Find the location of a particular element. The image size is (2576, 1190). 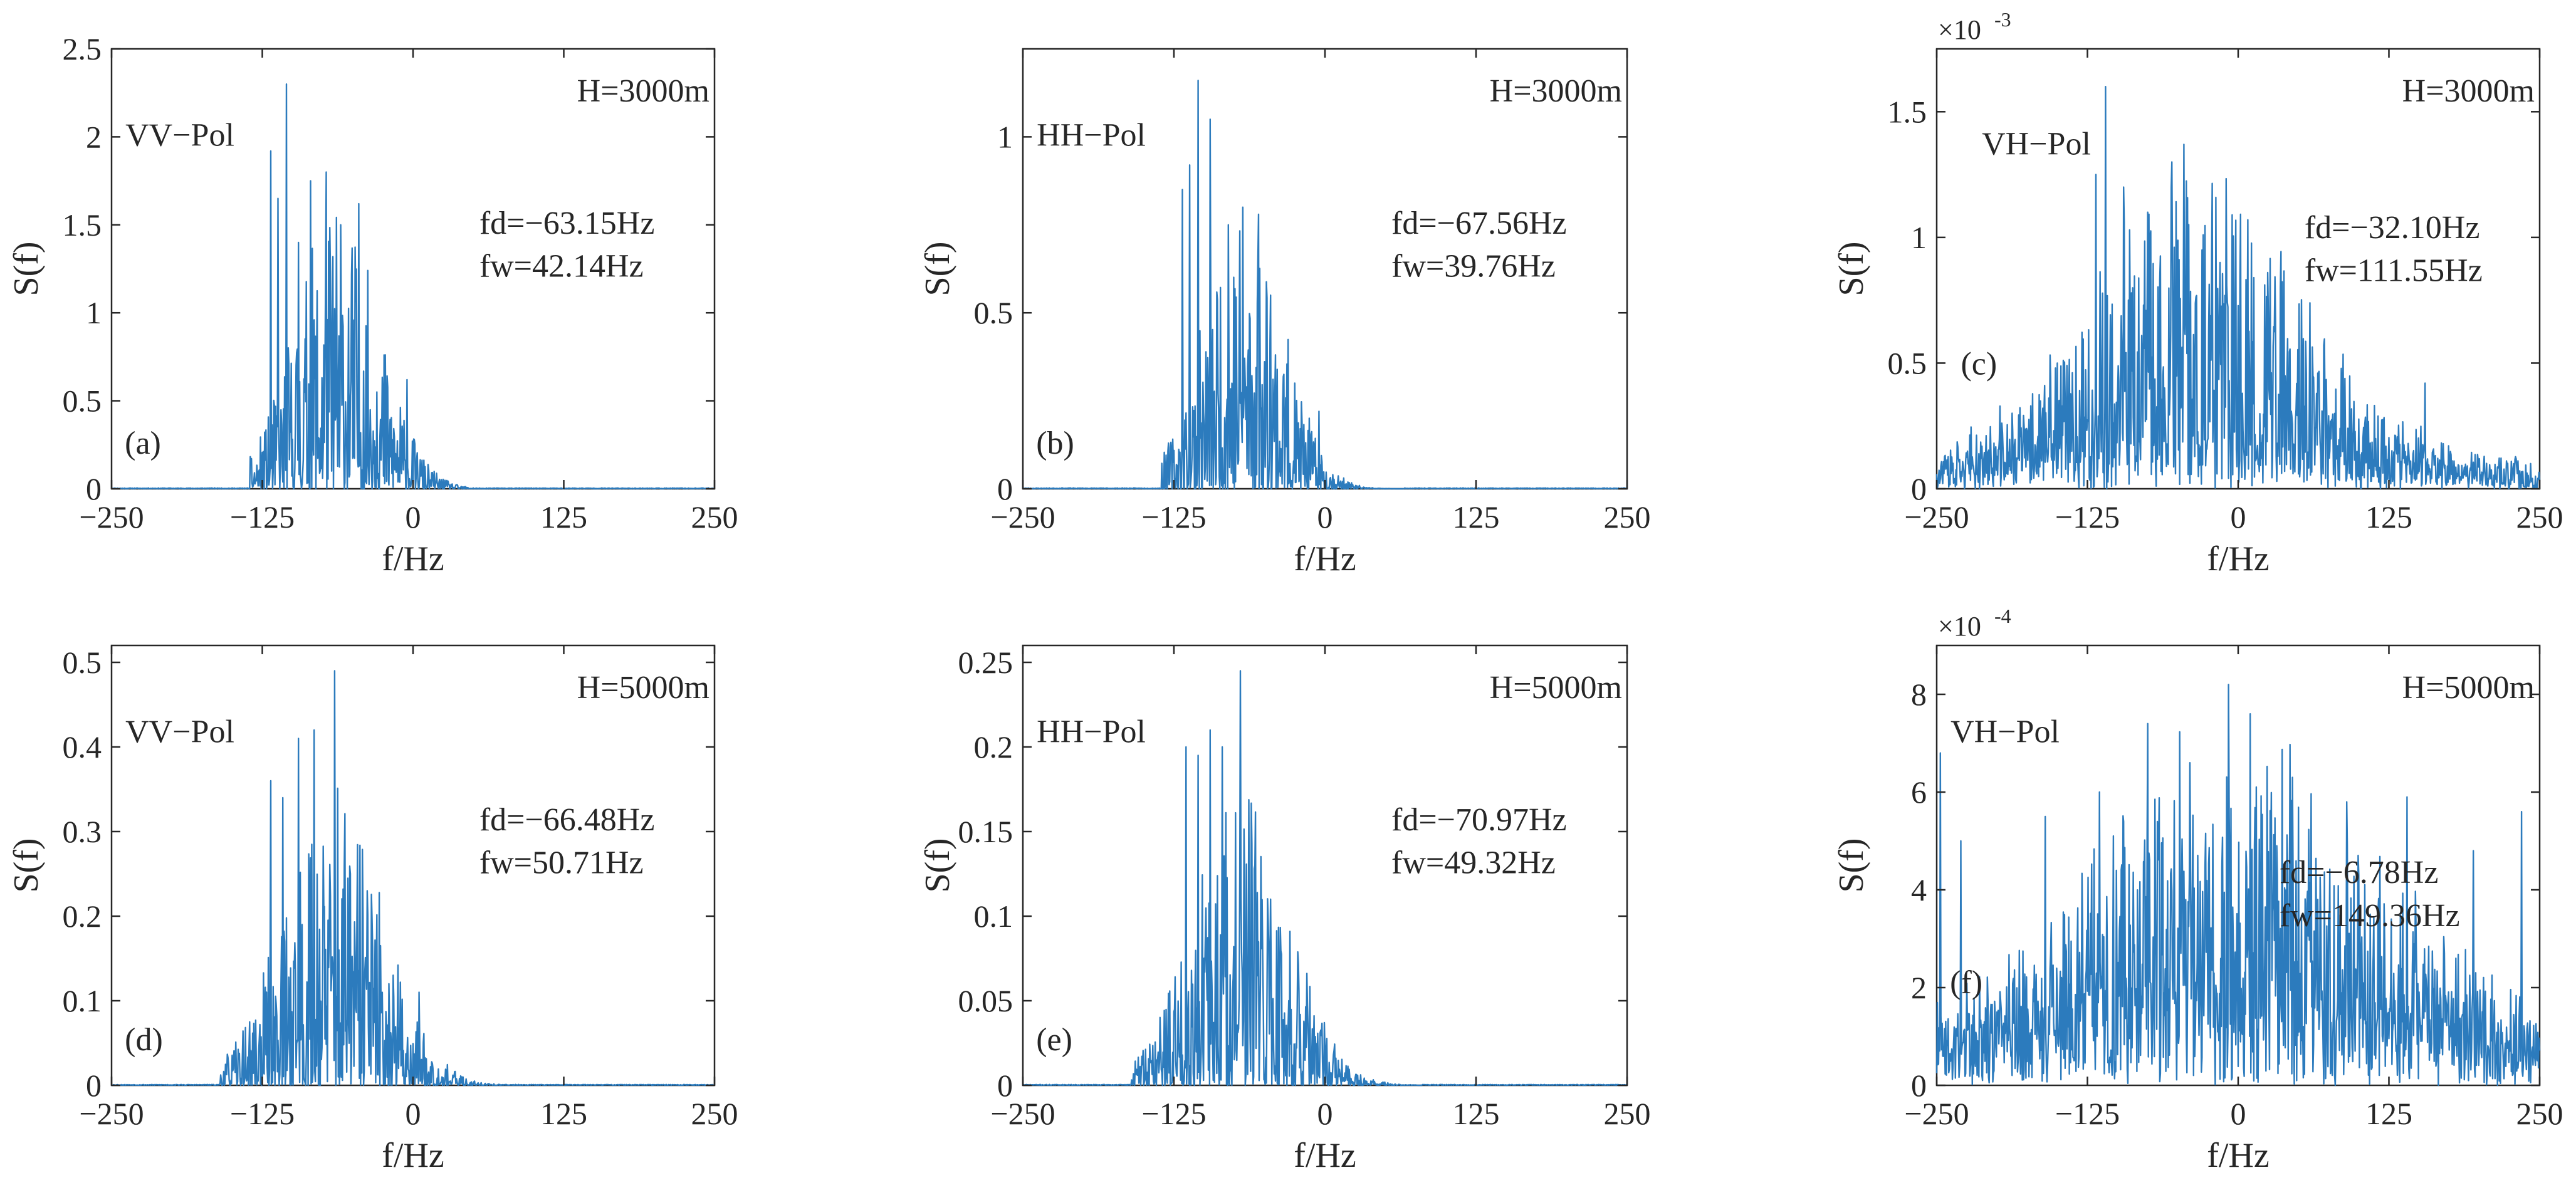

doppler-width-label: fw=49.32Hz is located at coordinates (1473, 863).